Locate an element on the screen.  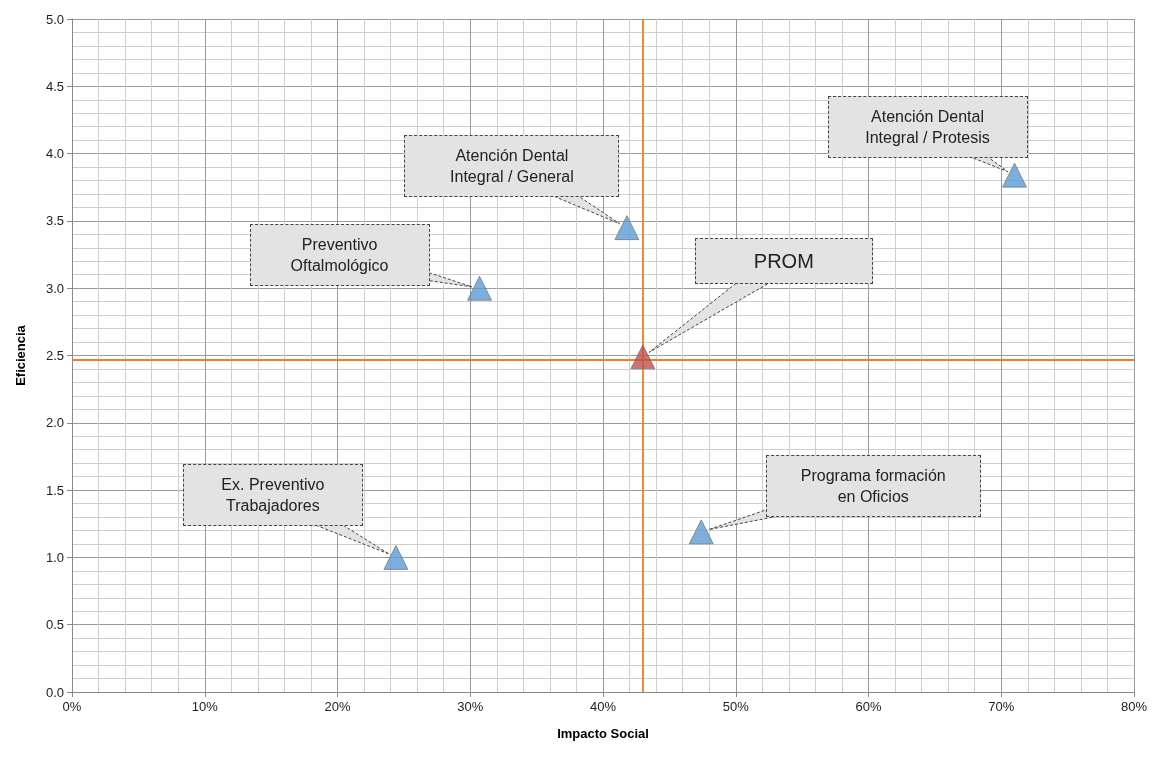
x-tick-label: 10% is located at coordinates (205, 706).